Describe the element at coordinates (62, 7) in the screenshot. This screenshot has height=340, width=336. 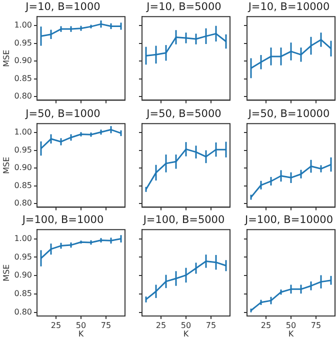
I see `chart-title: J=10, B=1000` at that location.